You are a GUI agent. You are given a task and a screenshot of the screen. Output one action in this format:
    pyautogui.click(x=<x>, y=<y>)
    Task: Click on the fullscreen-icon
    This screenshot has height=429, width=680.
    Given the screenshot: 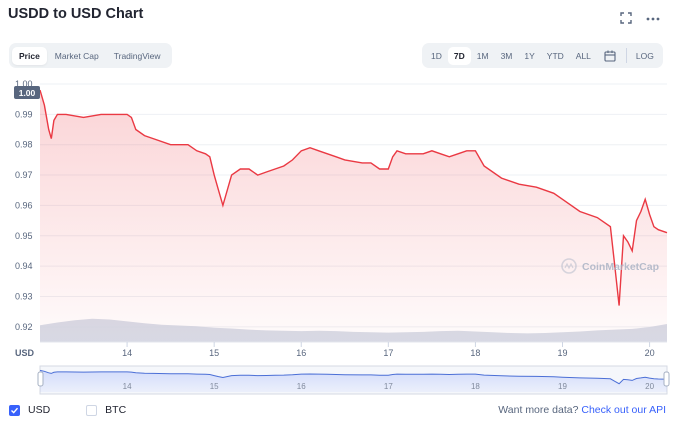 What is the action you would take?
    pyautogui.click(x=626, y=18)
    